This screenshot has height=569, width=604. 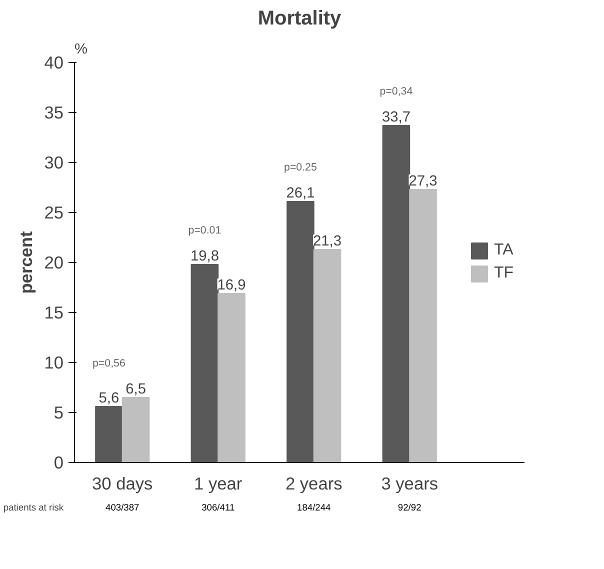 I want to click on text: patients at risk, so click(x=33, y=507).